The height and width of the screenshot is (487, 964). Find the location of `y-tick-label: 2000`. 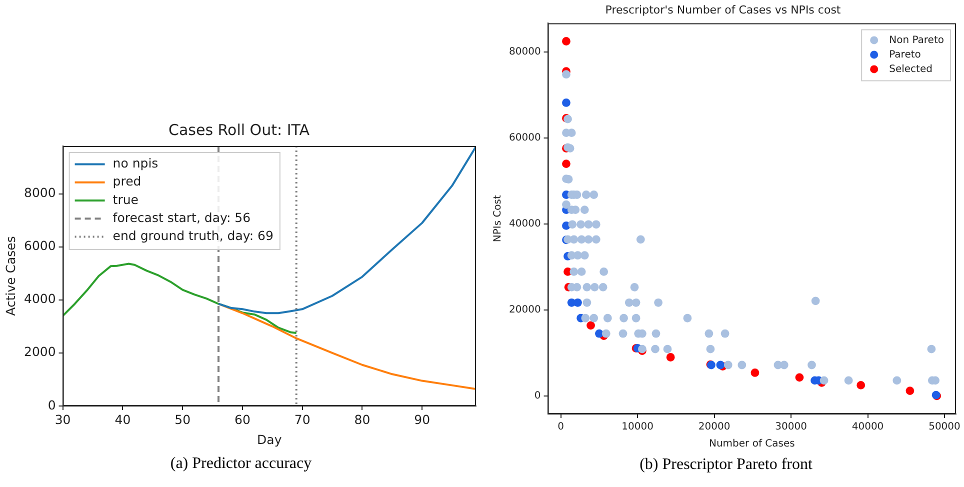

y-tick-label: 2000 is located at coordinates (40, 352).